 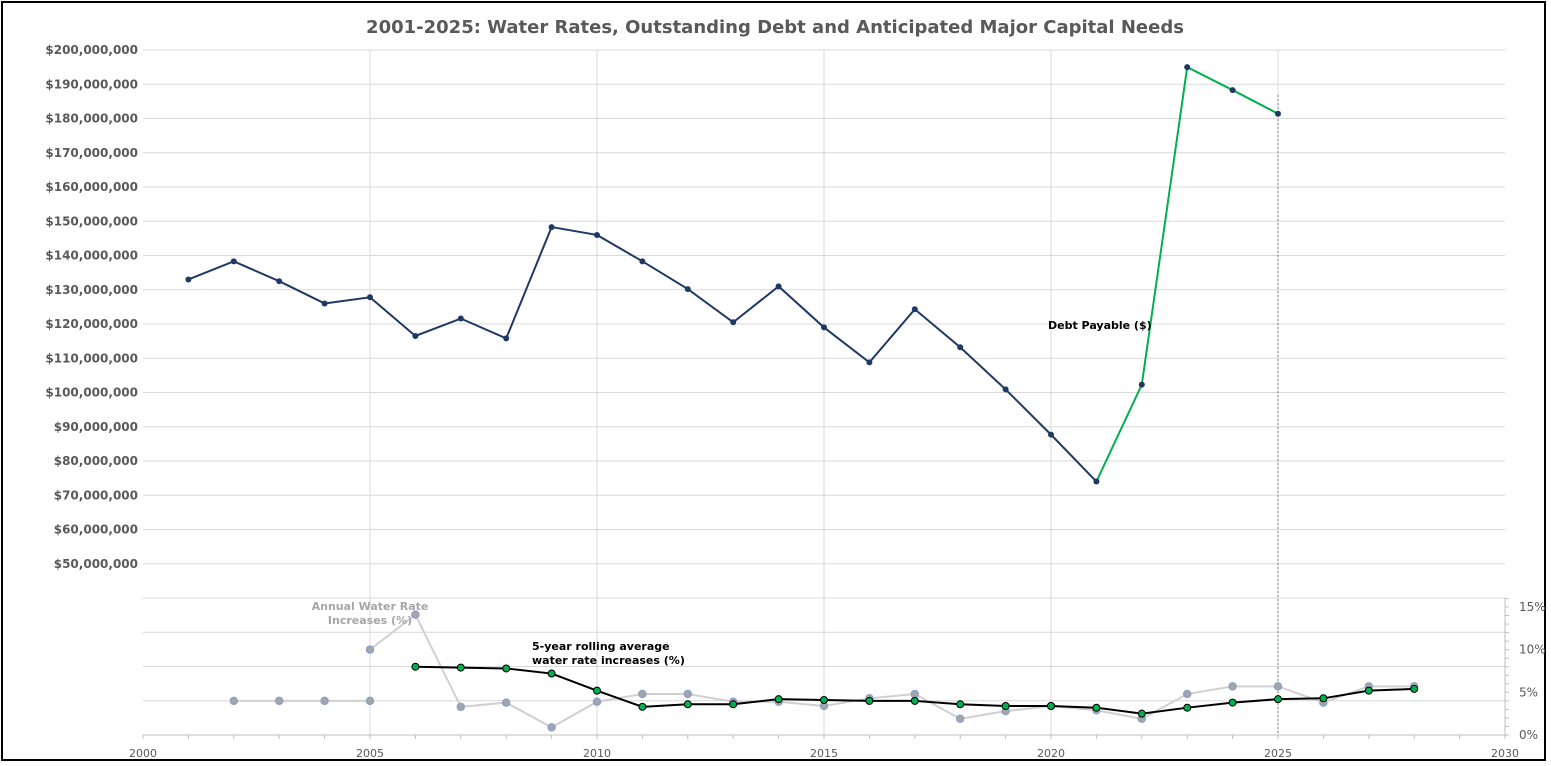 What do you see at coordinates (824, 753) in the screenshot?
I see `x-tick-label: 2015` at bounding box center [824, 753].